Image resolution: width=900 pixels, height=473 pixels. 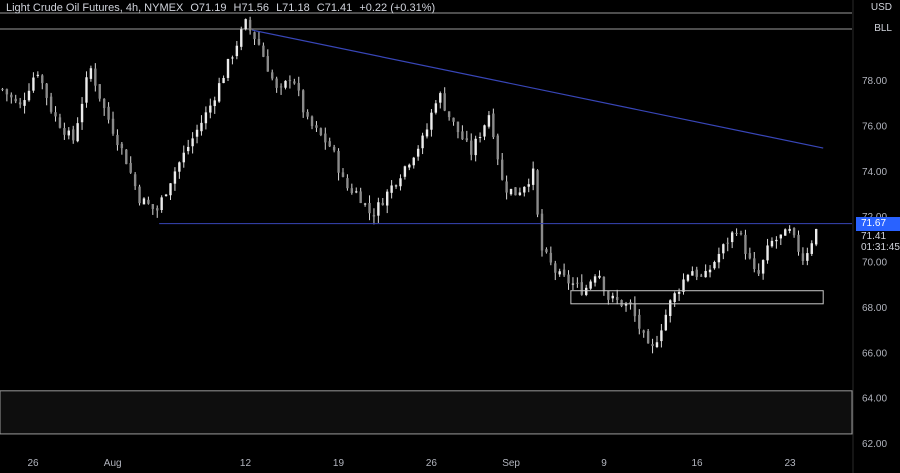 What do you see at coordinates (95, 8) in the screenshot?
I see `symbol-title: Light Crude Oil Futures, 4h, NYMEX` at bounding box center [95, 8].